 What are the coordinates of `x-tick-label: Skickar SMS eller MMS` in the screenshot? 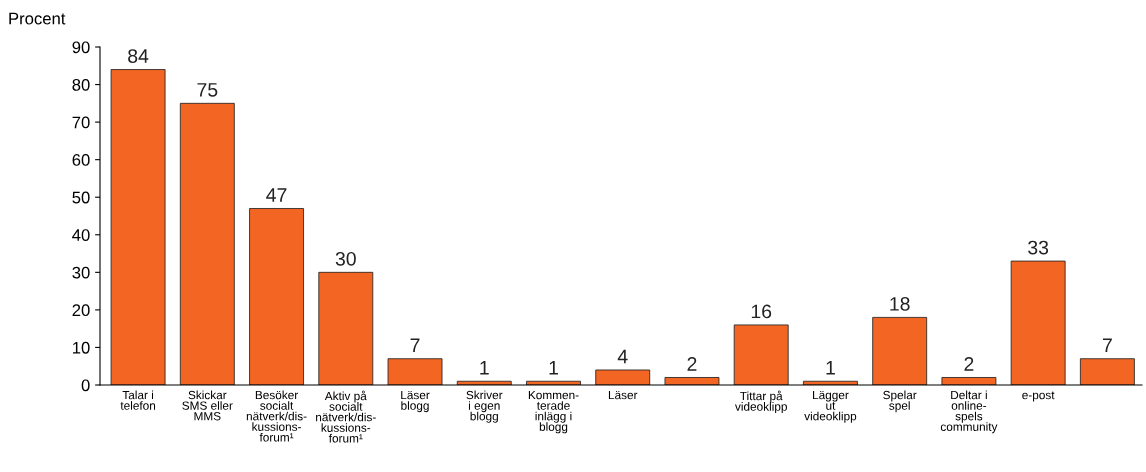 It's located at (207, 405).